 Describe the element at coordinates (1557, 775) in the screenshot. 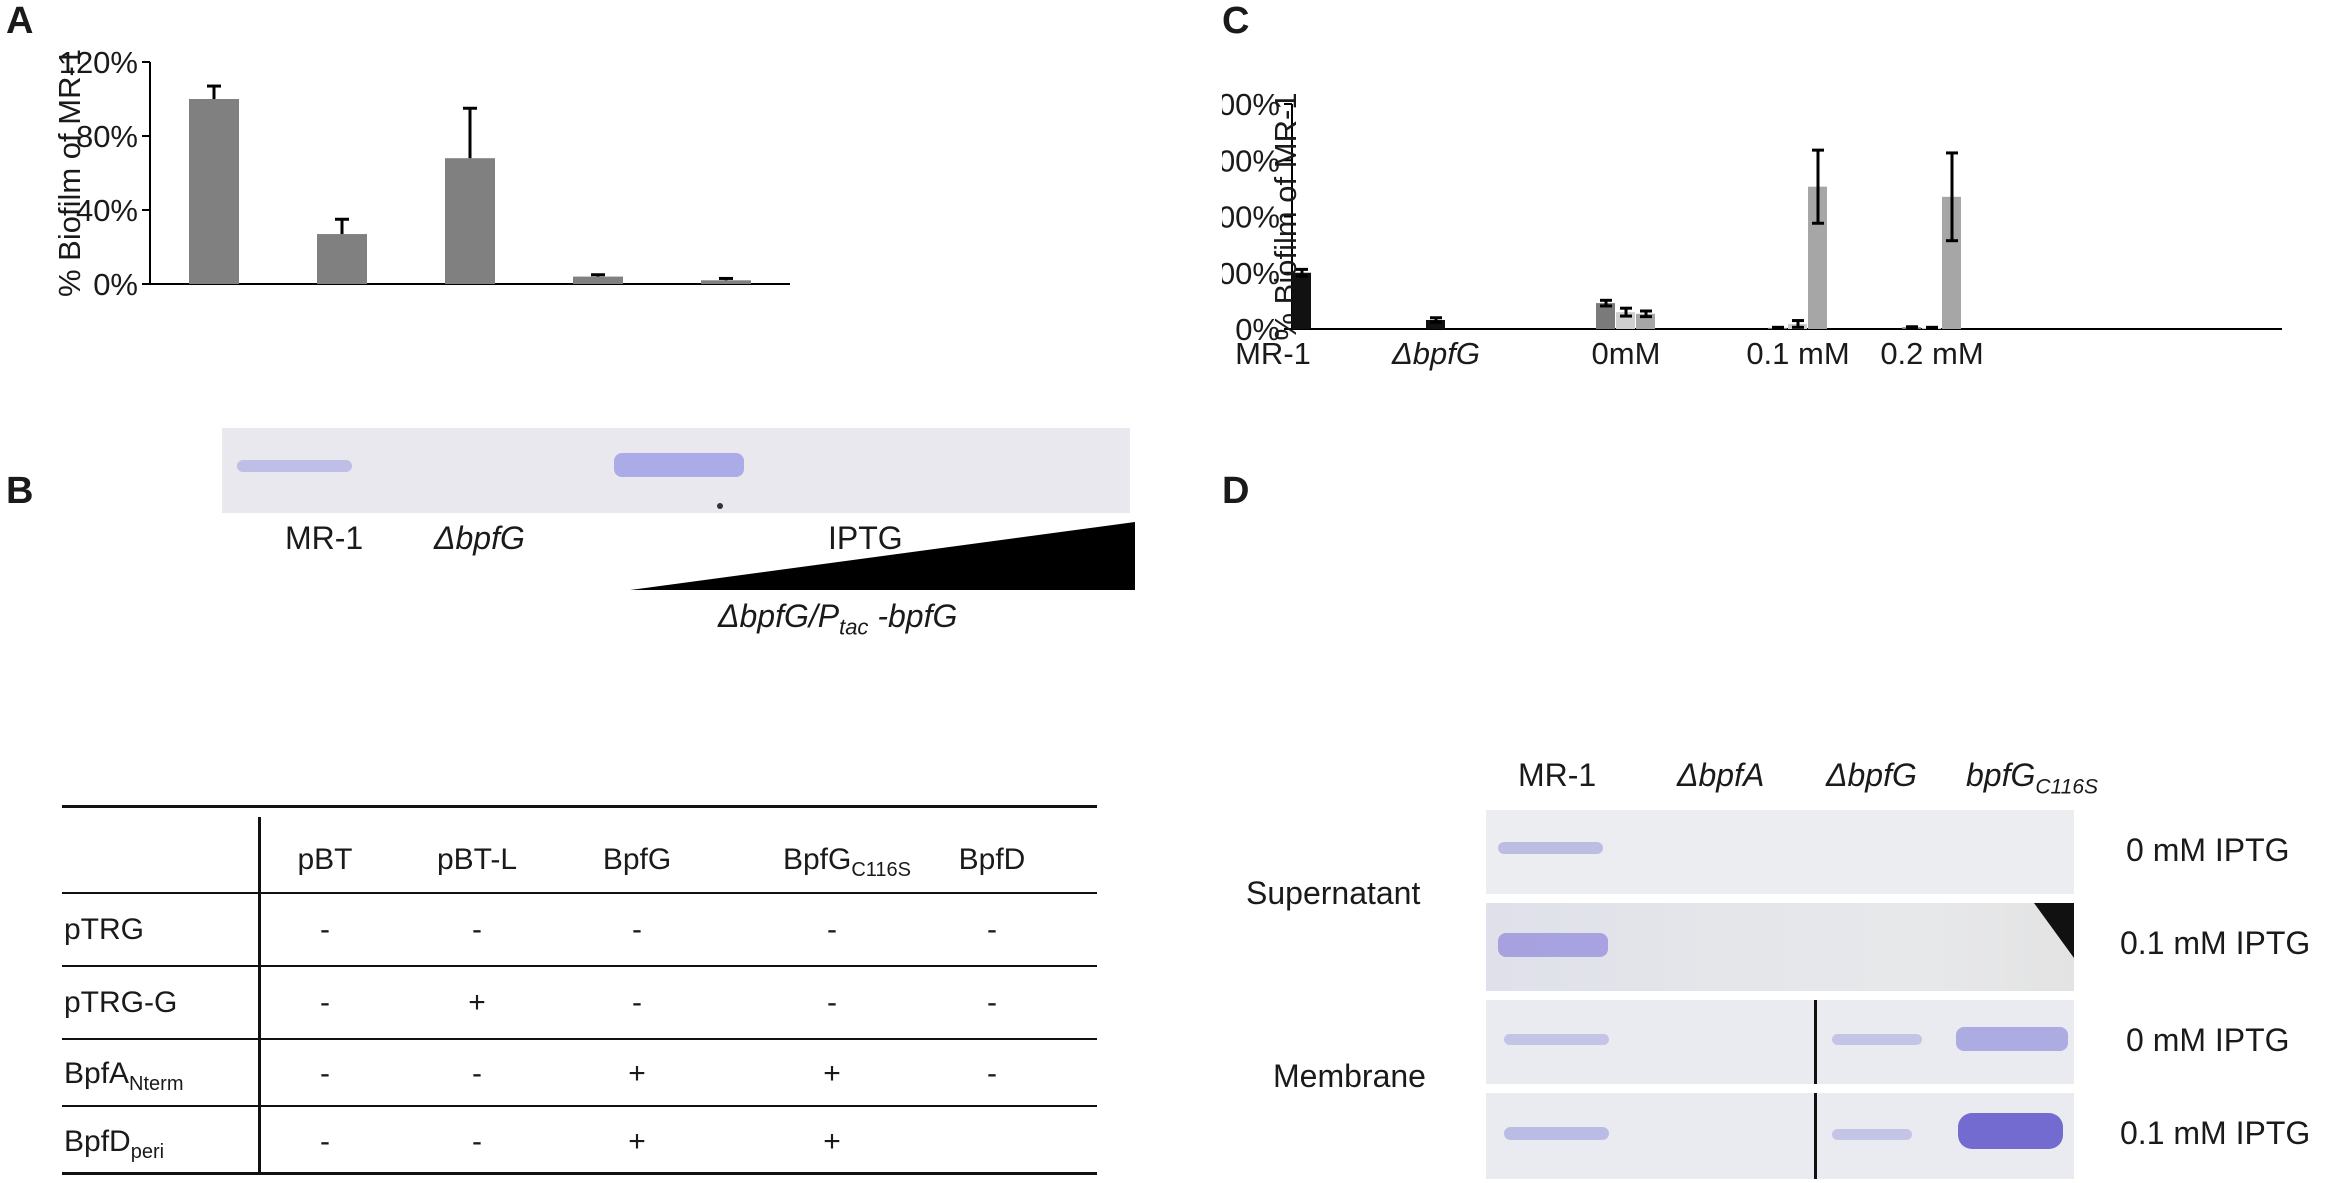

I see `lane-label: MR-1` at that location.